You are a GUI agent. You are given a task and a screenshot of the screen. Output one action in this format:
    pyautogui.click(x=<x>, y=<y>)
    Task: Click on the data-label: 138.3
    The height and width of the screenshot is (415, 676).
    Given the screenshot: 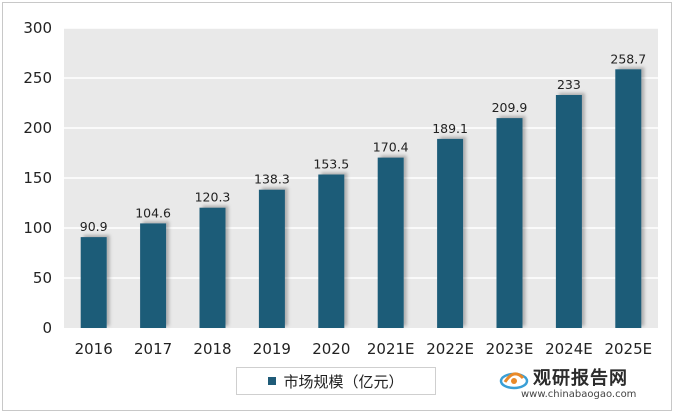 What is the action you would take?
    pyautogui.click(x=272, y=179)
    